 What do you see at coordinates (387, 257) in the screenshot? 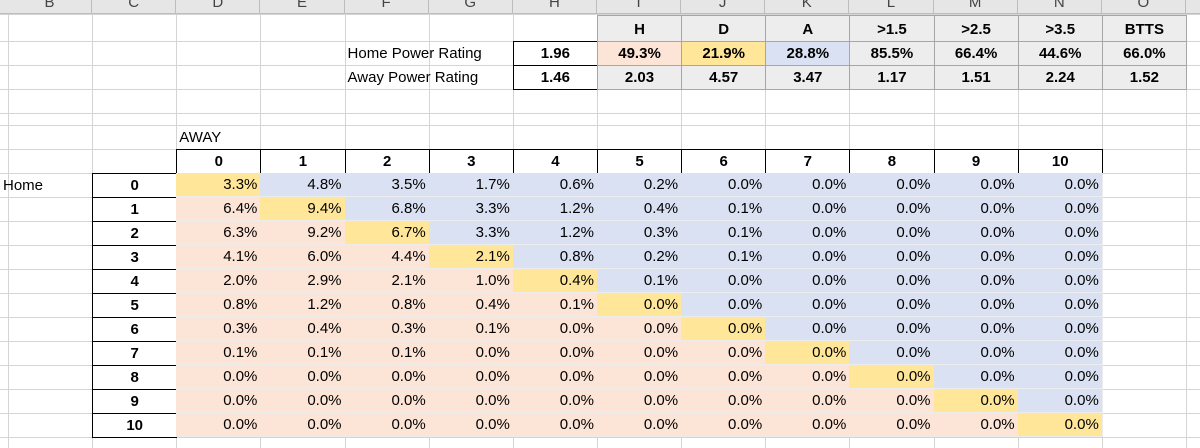
I see `score-probability: 4.4%` at bounding box center [387, 257].